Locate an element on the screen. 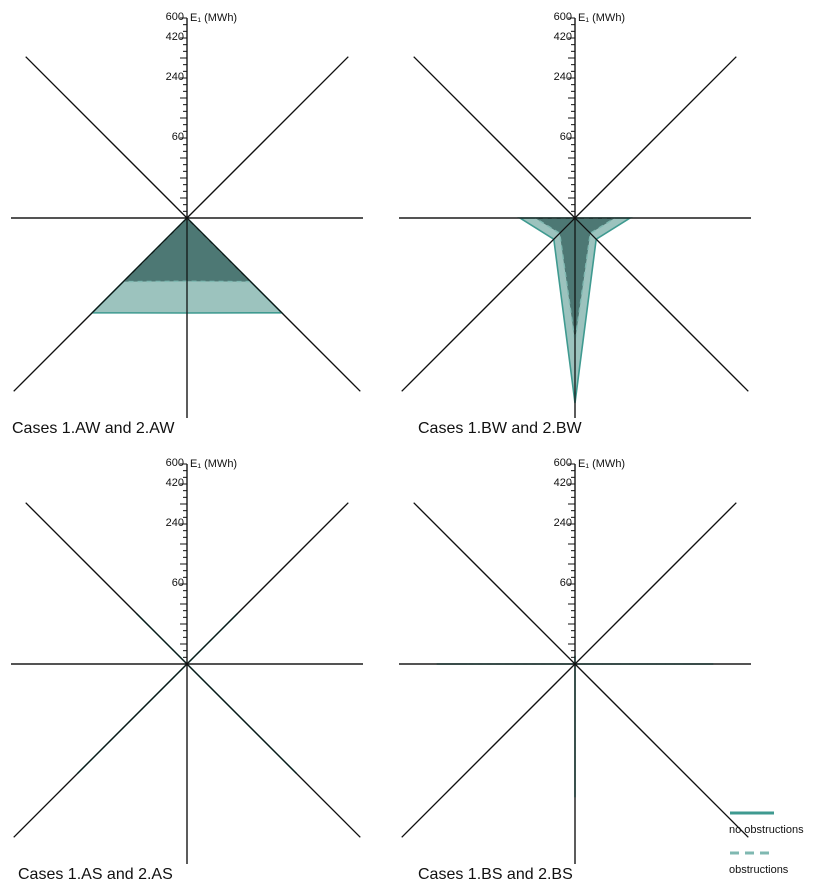 This screenshot has width=816, height=886. legend-line-no-obstructions is located at coordinates (752, 813).